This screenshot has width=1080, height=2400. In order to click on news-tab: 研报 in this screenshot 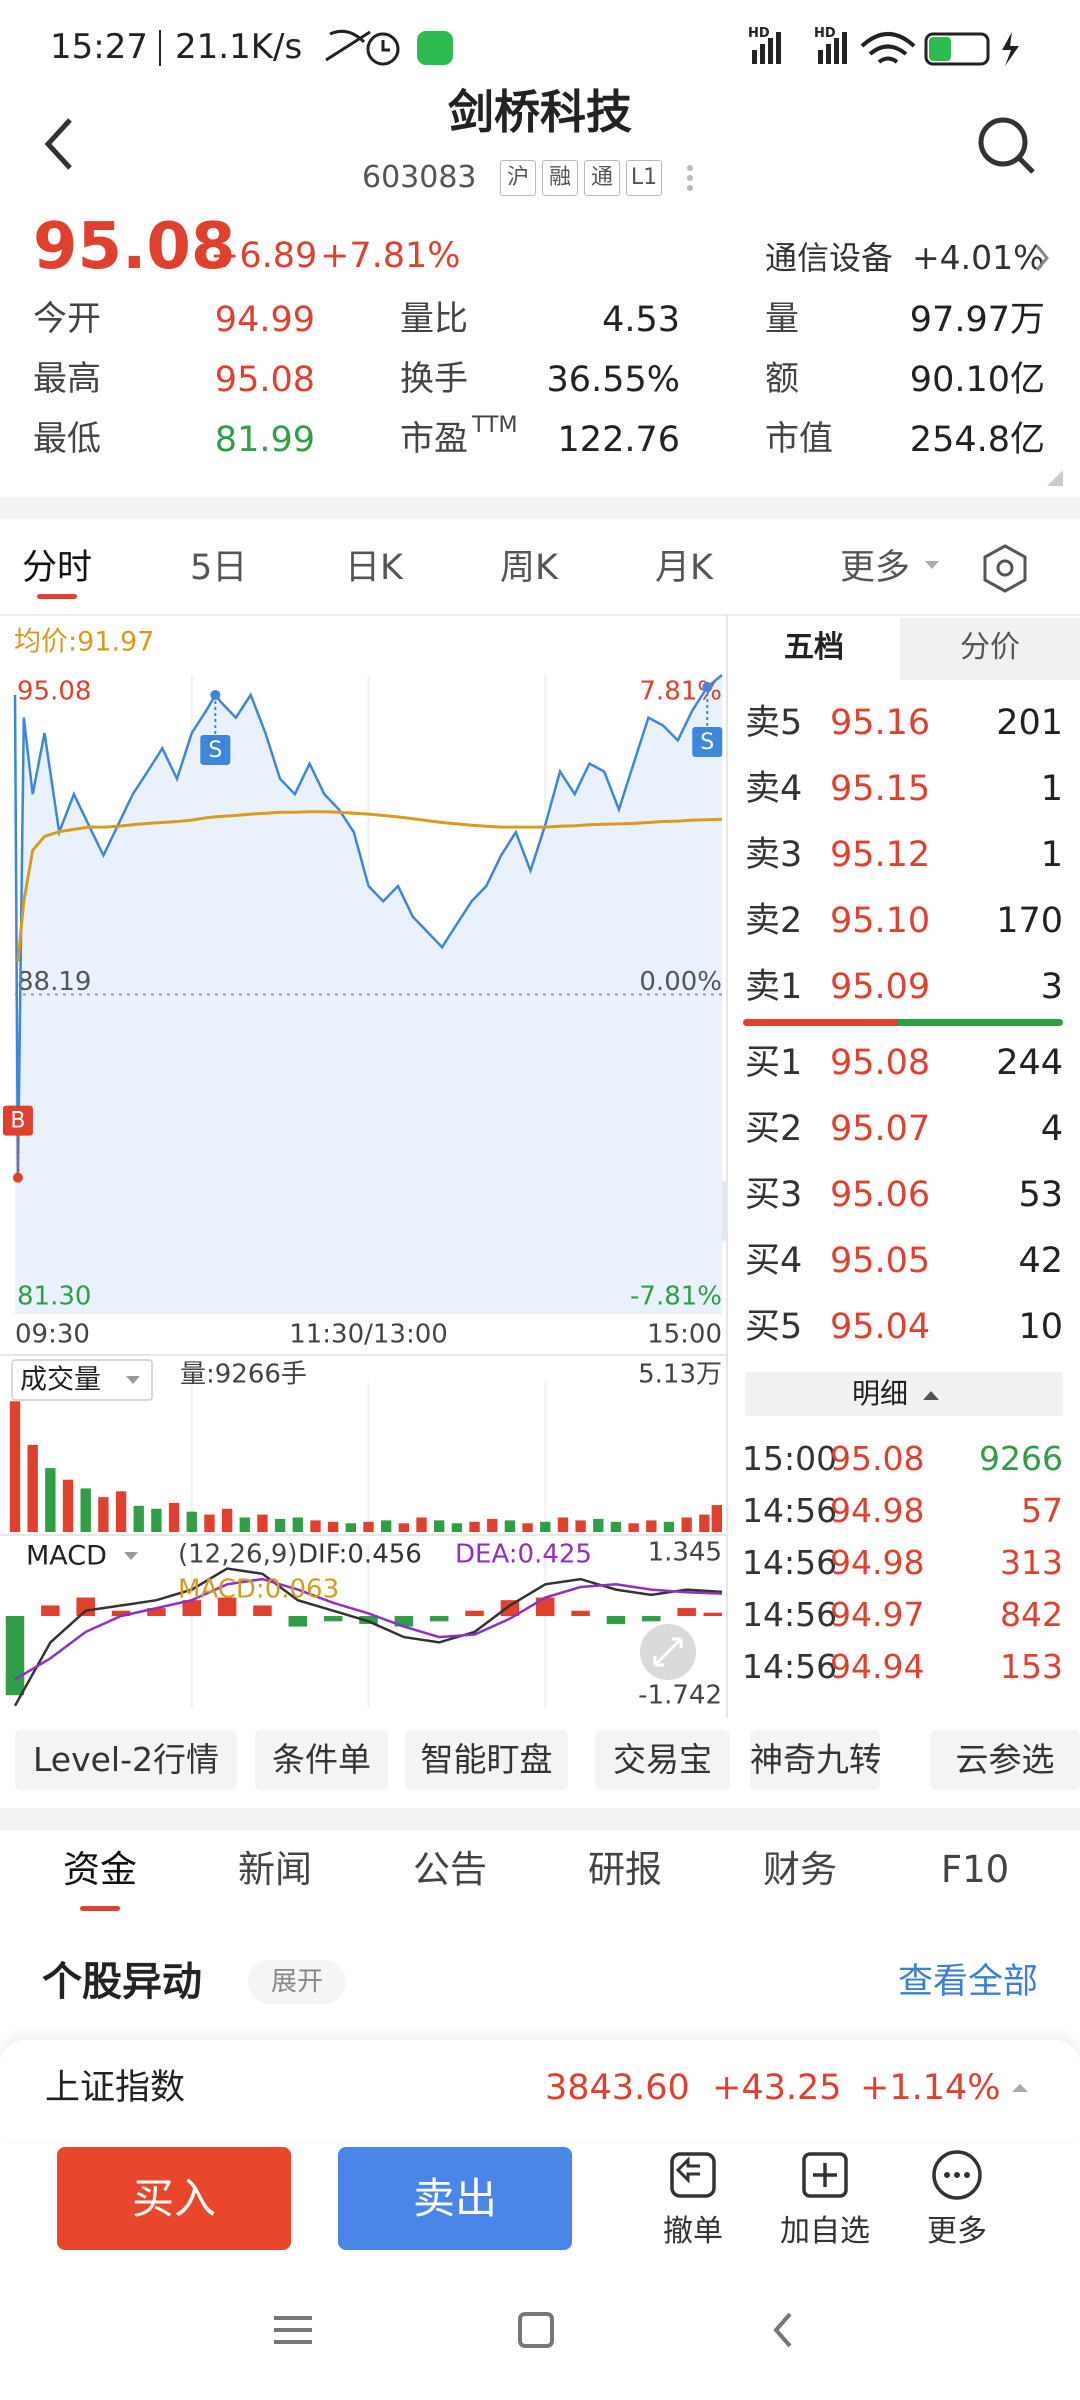, I will do `click(625, 1870)`.